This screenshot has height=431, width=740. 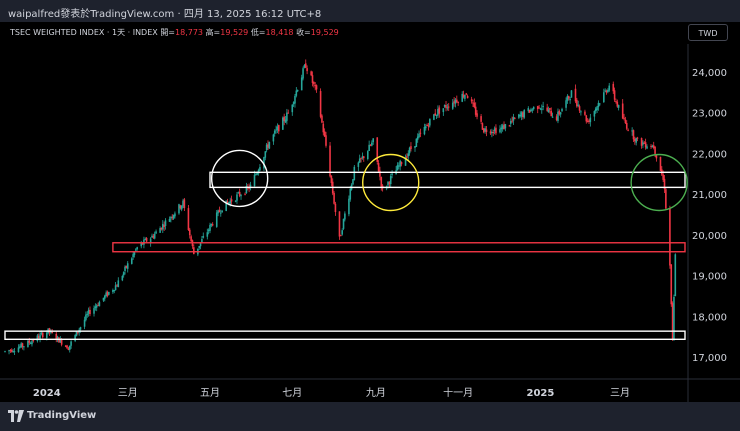 What do you see at coordinates (16, 416) in the screenshot?
I see `tradingview-logo-icon` at bounding box center [16, 416].